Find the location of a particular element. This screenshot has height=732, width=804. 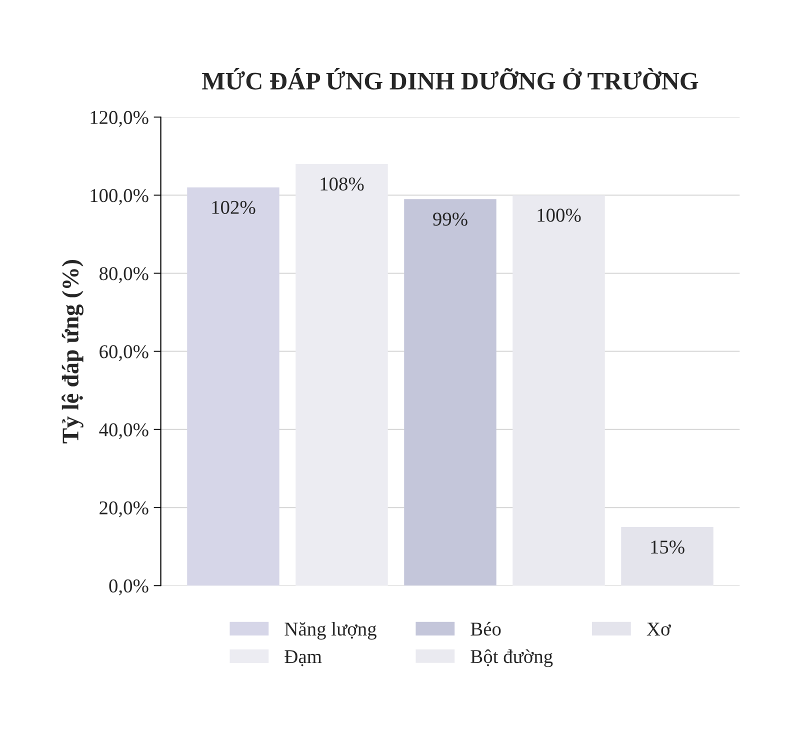

data-label: 108% is located at coordinates (342, 184).